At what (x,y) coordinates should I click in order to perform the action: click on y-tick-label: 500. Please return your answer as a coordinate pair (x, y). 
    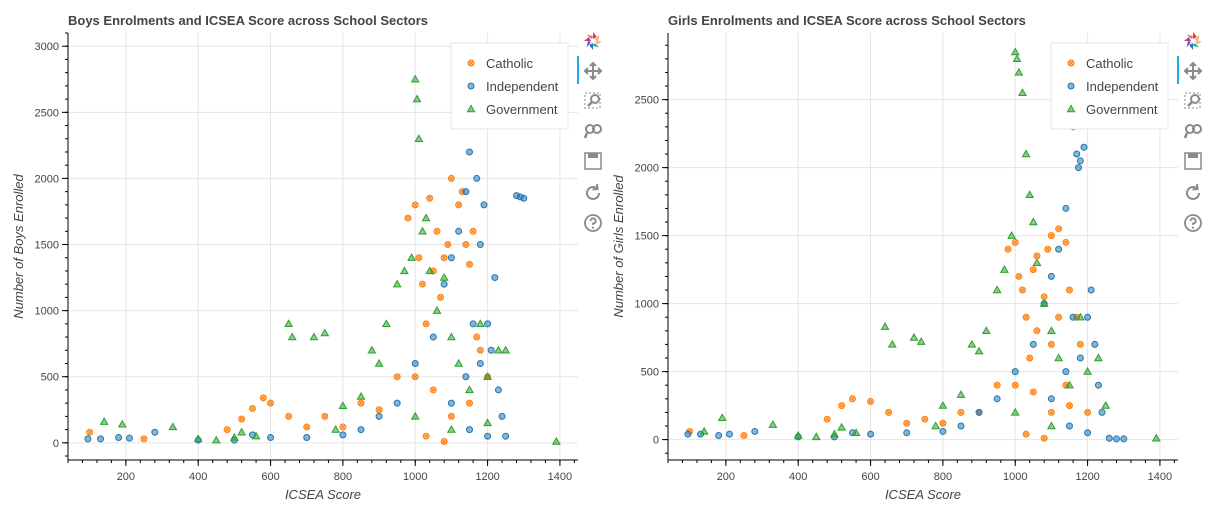
    Looking at the image, I should click on (50, 378).